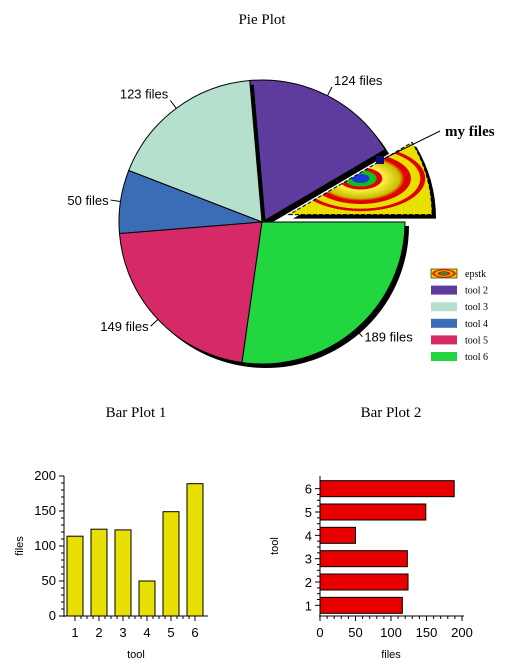  I want to click on bar1-ylabel: files, so click(20, 546).